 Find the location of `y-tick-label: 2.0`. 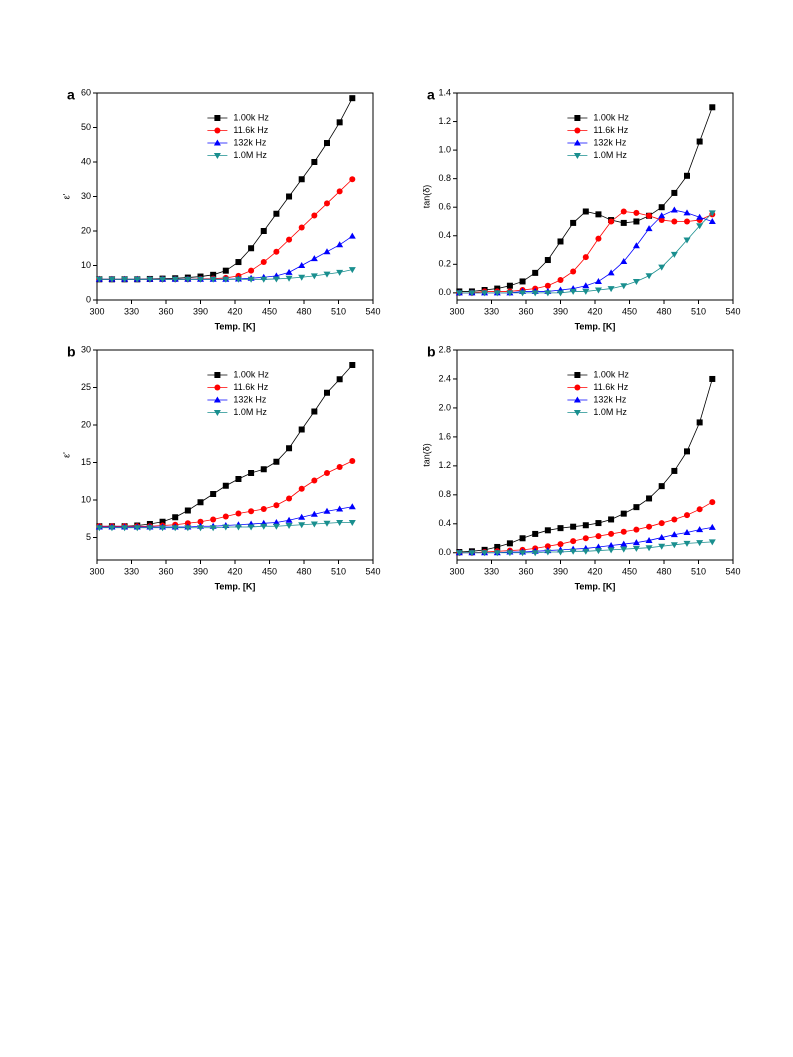

y-tick-label: 2.0 is located at coordinates (444, 407).